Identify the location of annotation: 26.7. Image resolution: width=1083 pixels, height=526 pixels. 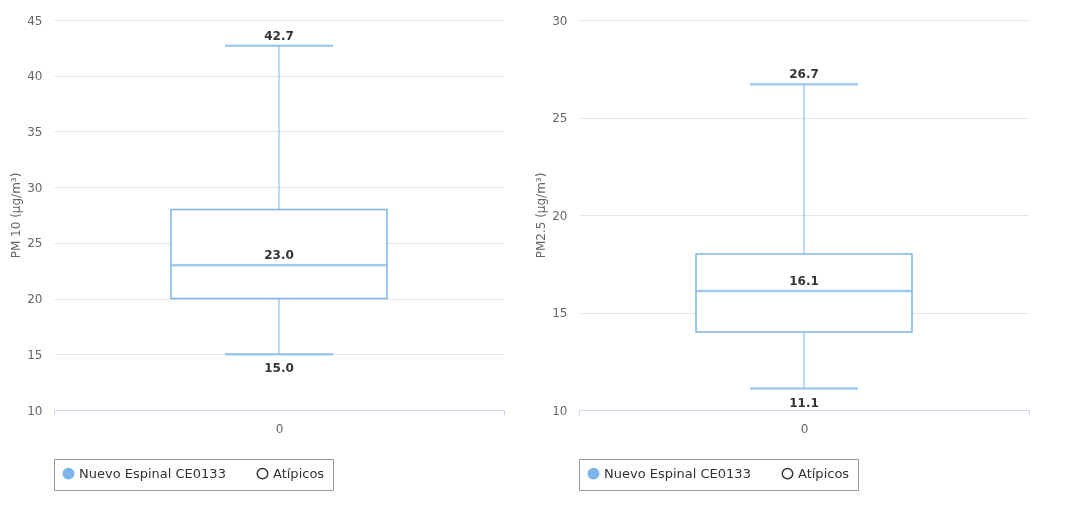
(804, 74).